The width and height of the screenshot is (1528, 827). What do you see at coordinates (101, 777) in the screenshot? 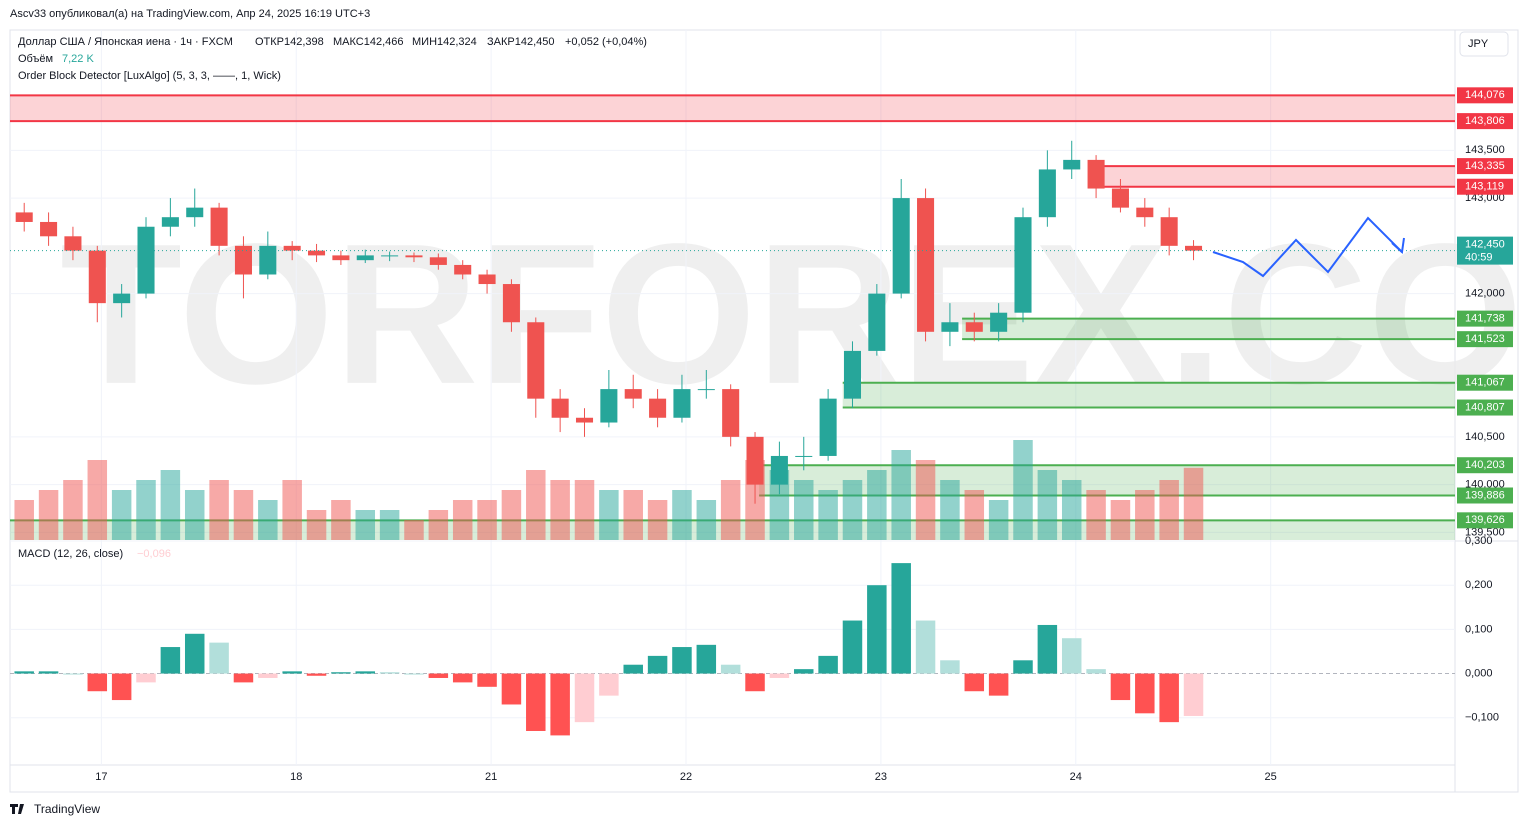
I see `x-tick-label: 17` at bounding box center [101, 777].